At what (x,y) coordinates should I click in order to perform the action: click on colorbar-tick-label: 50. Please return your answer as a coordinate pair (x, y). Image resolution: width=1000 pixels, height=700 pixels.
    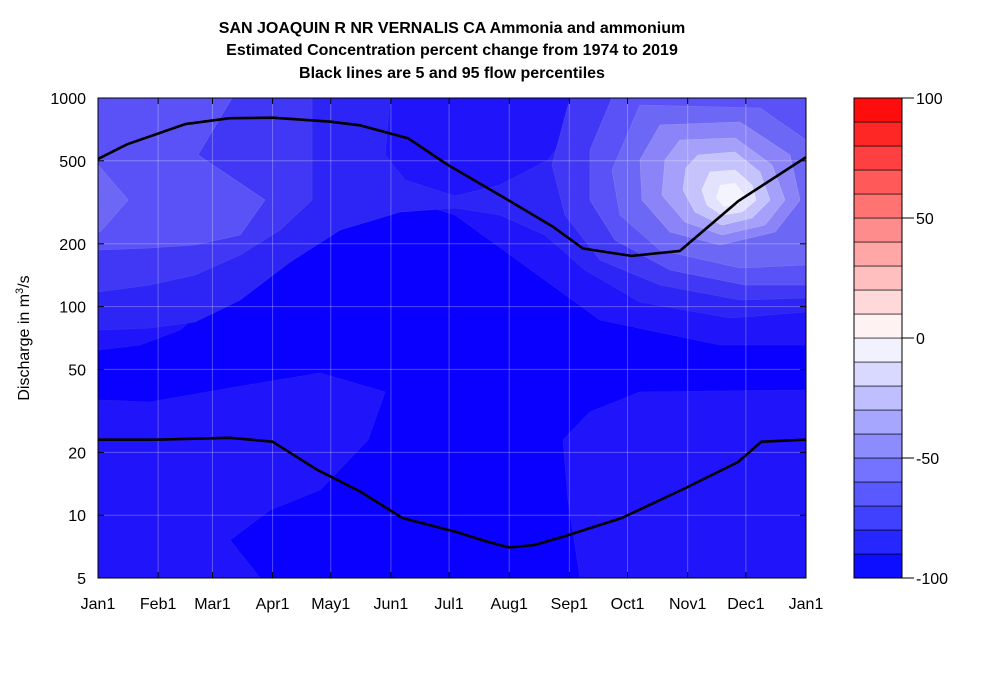
    Looking at the image, I should click on (925, 219).